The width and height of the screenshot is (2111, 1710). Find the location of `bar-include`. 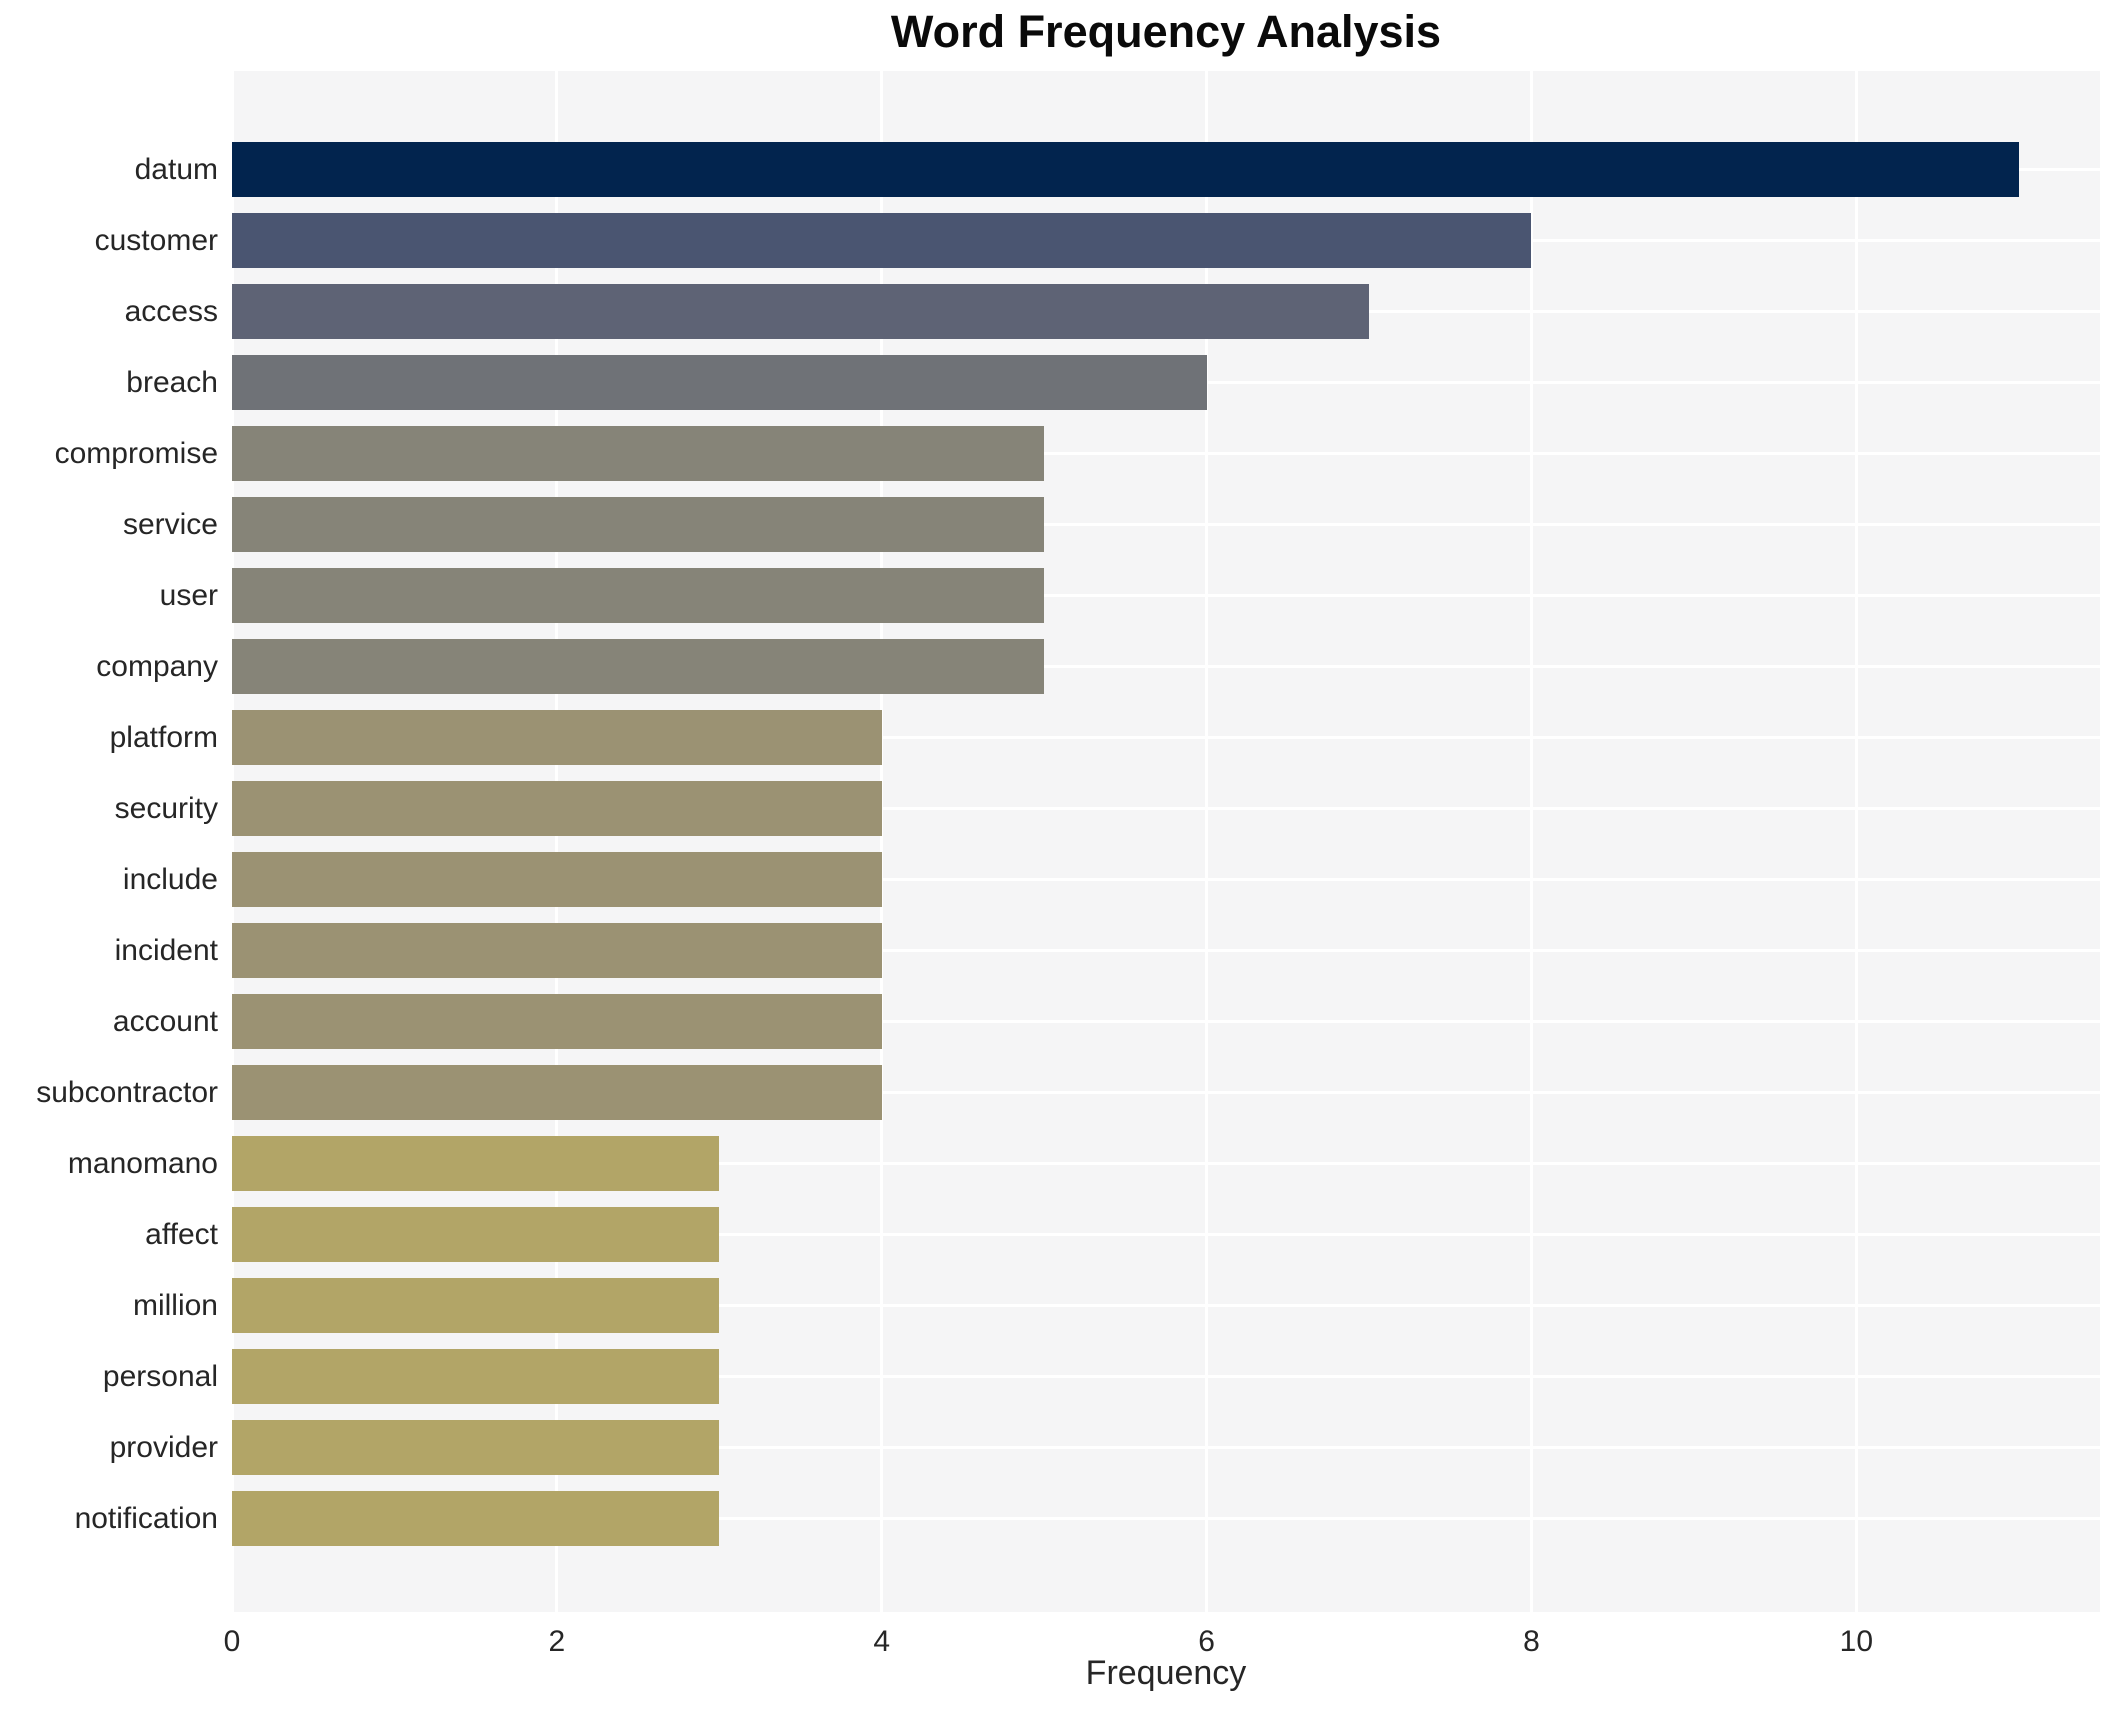

bar-include is located at coordinates (557, 879).